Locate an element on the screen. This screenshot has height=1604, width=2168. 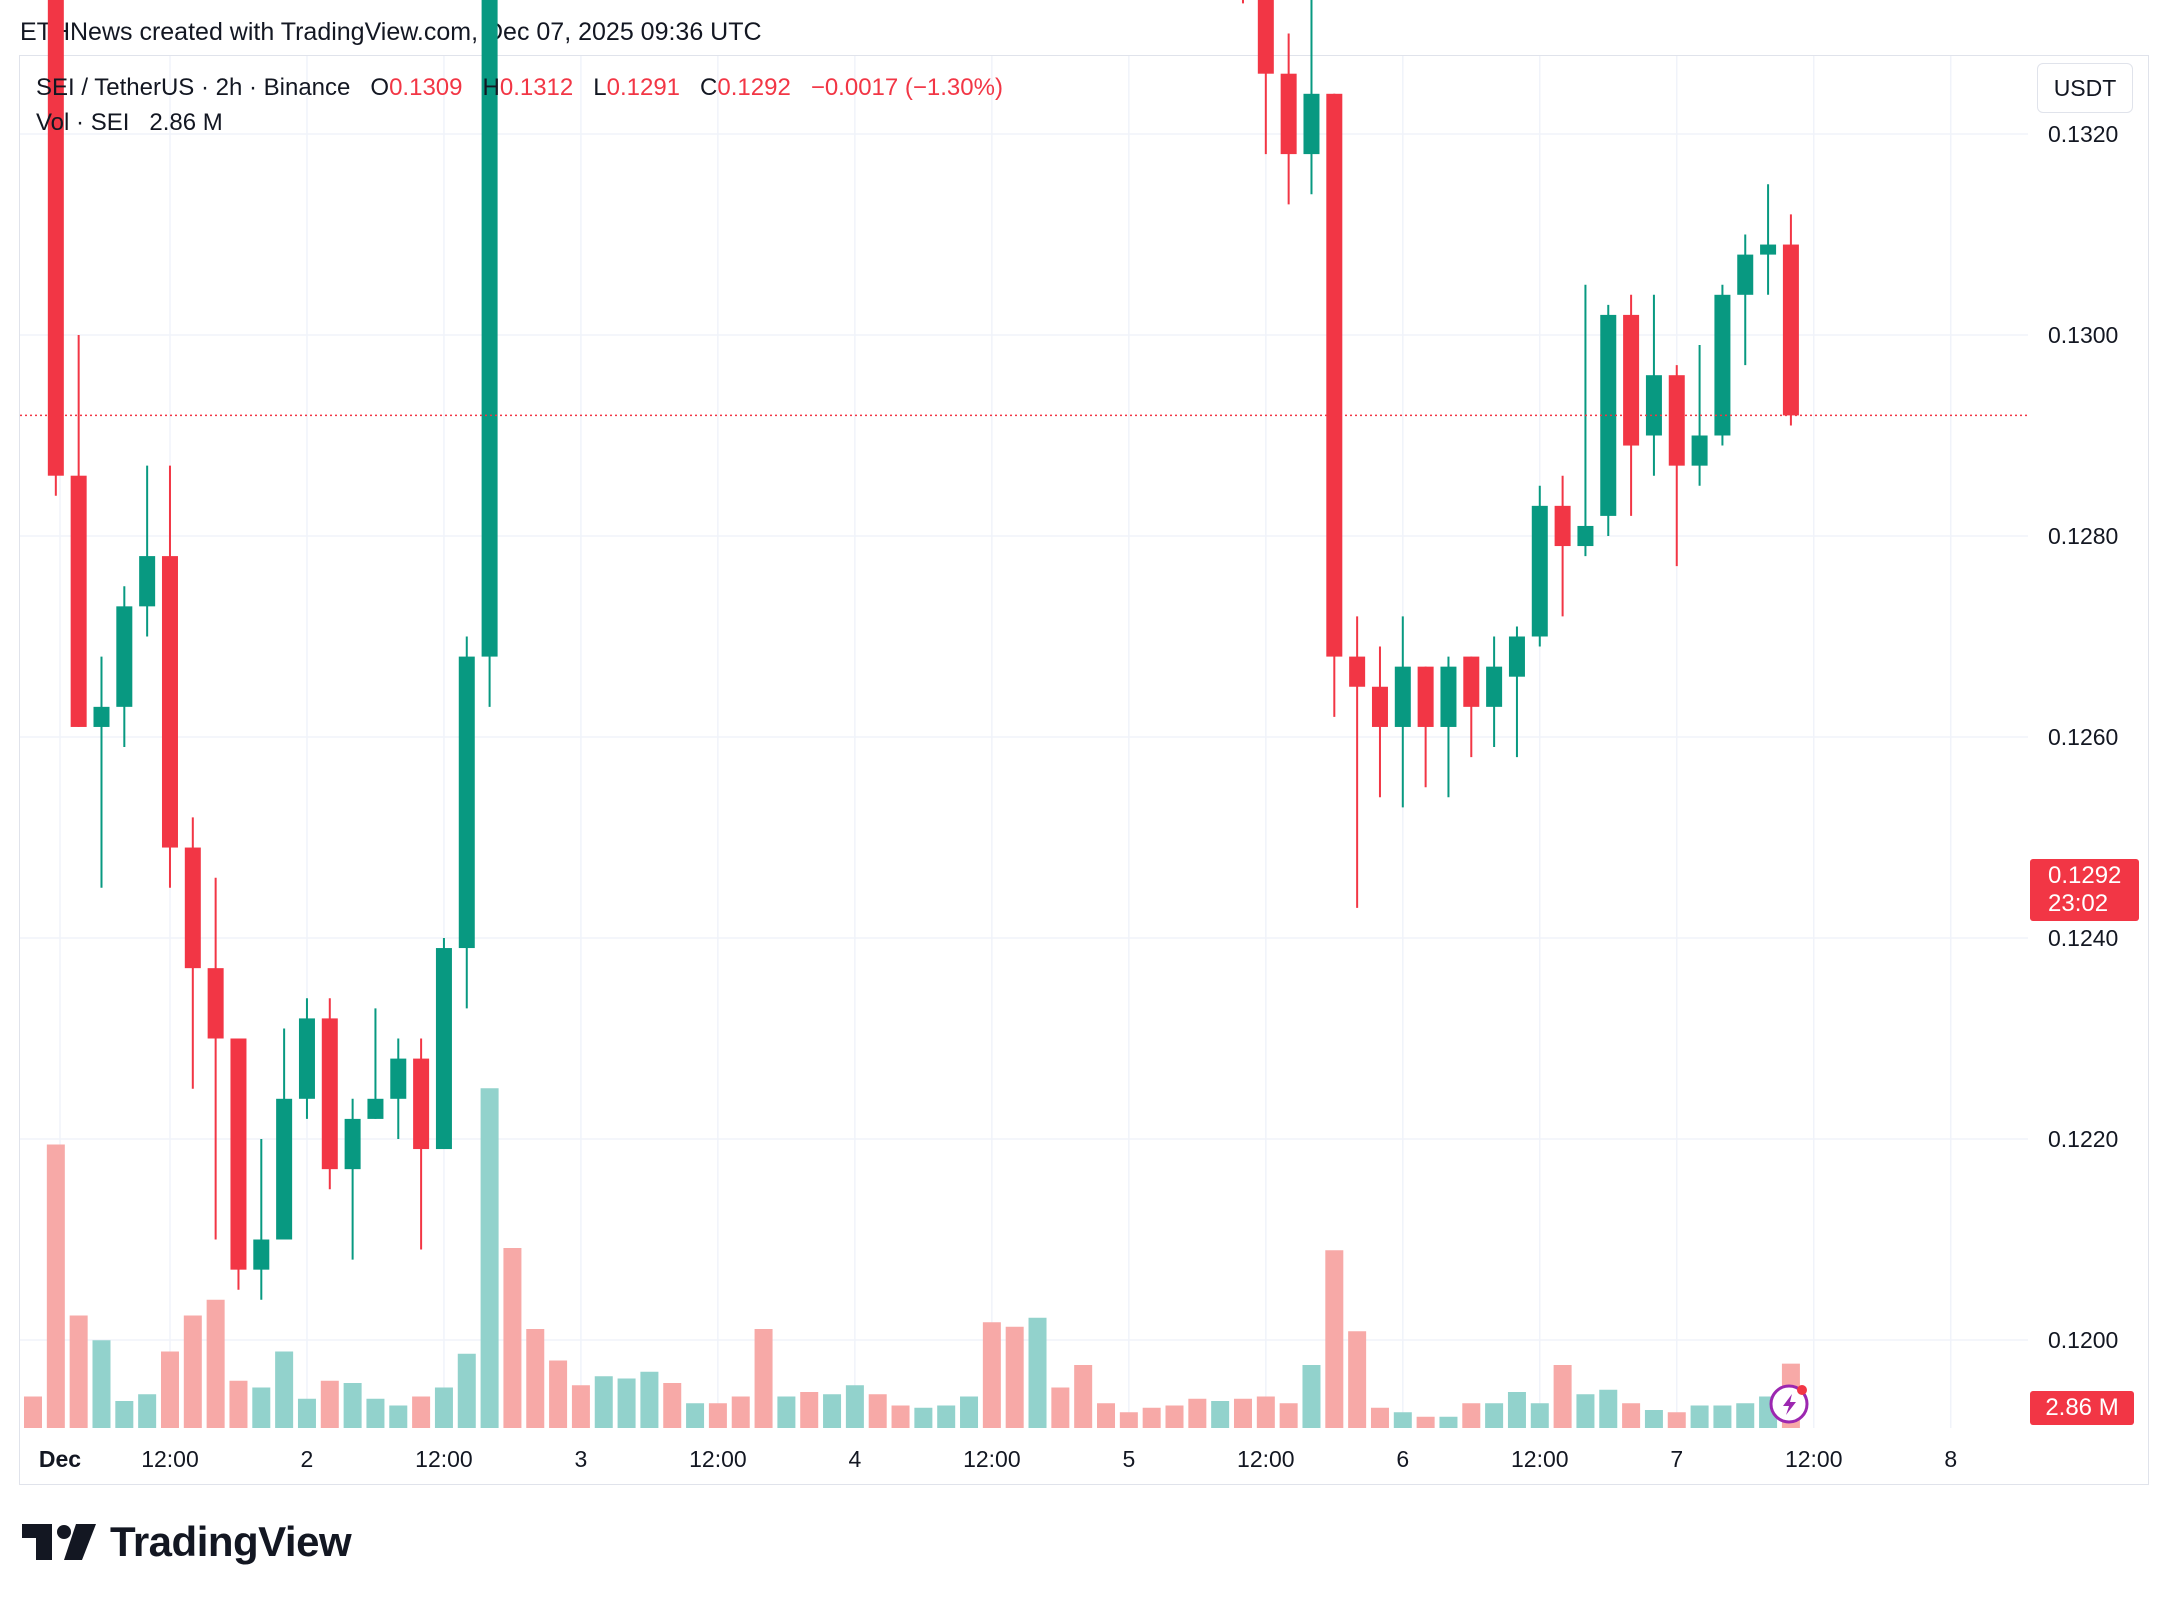
tradingview-logo: TradingView is located at coordinates (187, 1542).